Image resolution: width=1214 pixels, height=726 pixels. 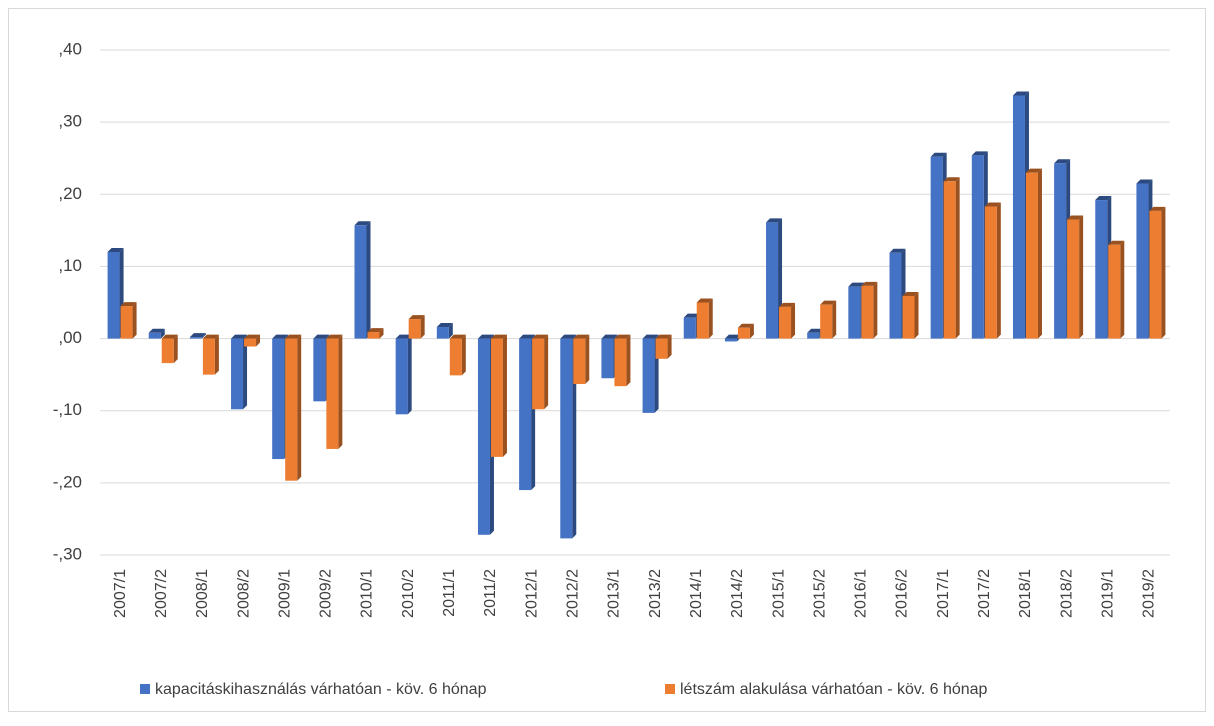 I want to click on x-tick-label: 2011/1, so click(x=449, y=593).